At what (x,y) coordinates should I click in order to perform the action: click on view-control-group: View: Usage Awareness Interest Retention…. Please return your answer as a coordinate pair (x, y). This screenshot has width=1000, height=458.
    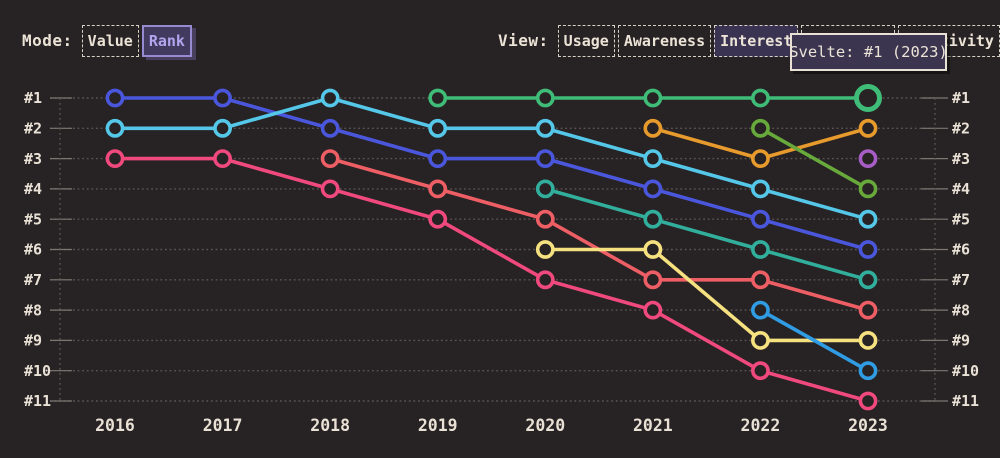
    Looking at the image, I should click on (749, 41).